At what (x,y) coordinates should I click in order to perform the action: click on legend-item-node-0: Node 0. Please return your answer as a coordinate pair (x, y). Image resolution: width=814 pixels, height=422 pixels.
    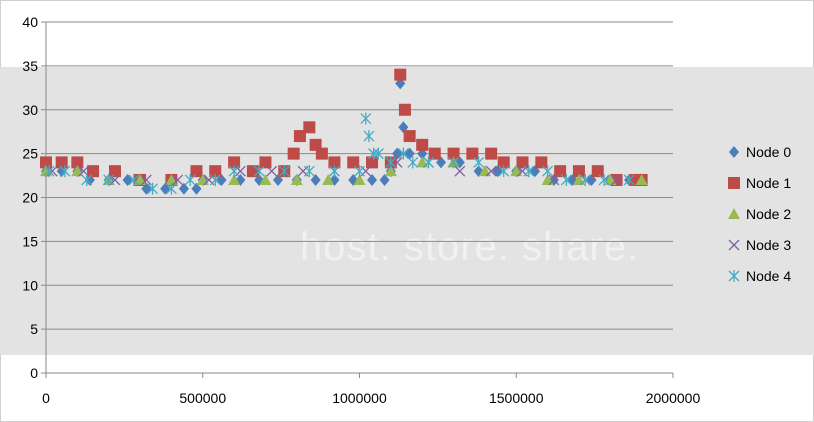
    Looking at the image, I should click on (769, 151).